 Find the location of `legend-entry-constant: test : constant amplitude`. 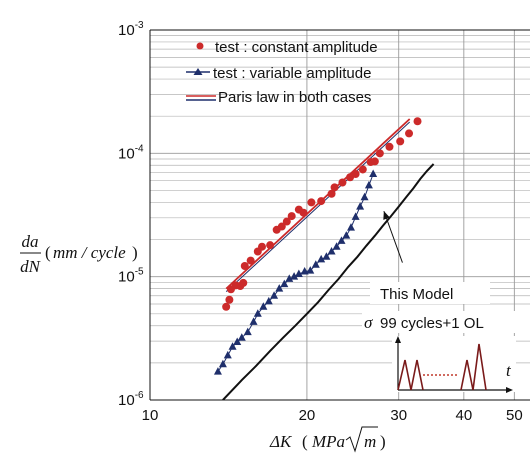

legend-entry-constant: test : constant amplitude is located at coordinates (287, 47).